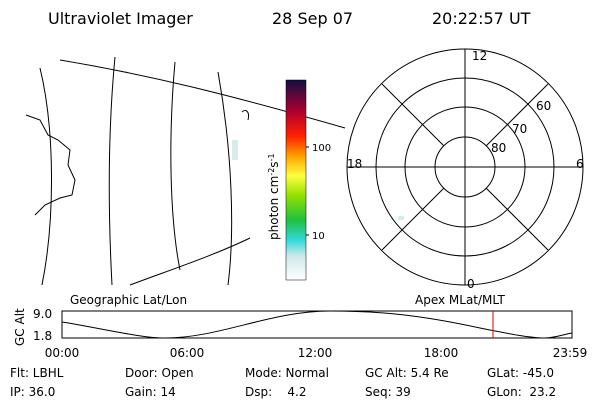 The width and height of the screenshot is (600, 400). What do you see at coordinates (543, 106) in the screenshot?
I see `lat-label: 60` at bounding box center [543, 106].